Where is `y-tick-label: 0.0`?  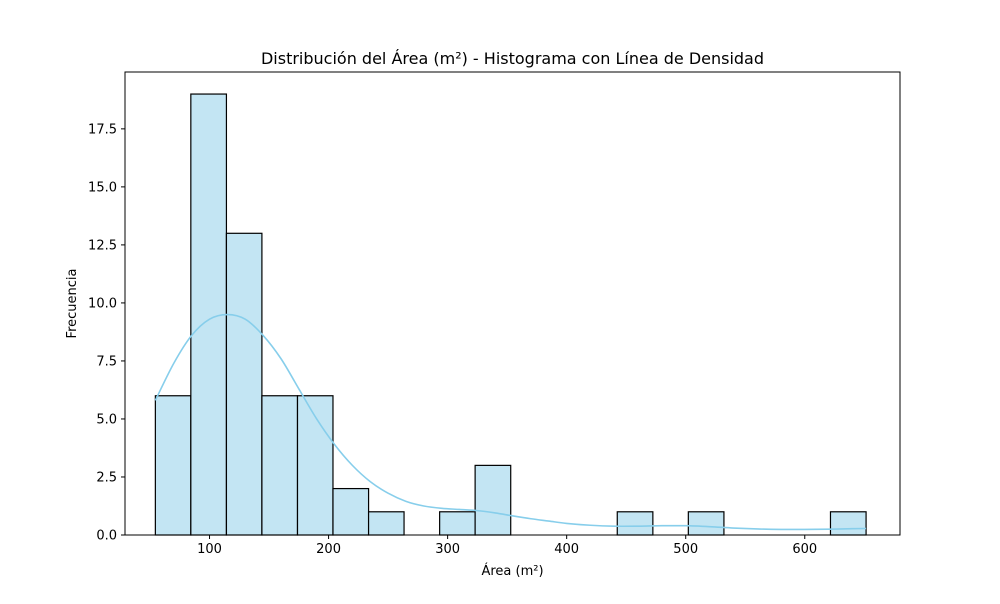
y-tick-label: 0.0 is located at coordinates (106, 536).